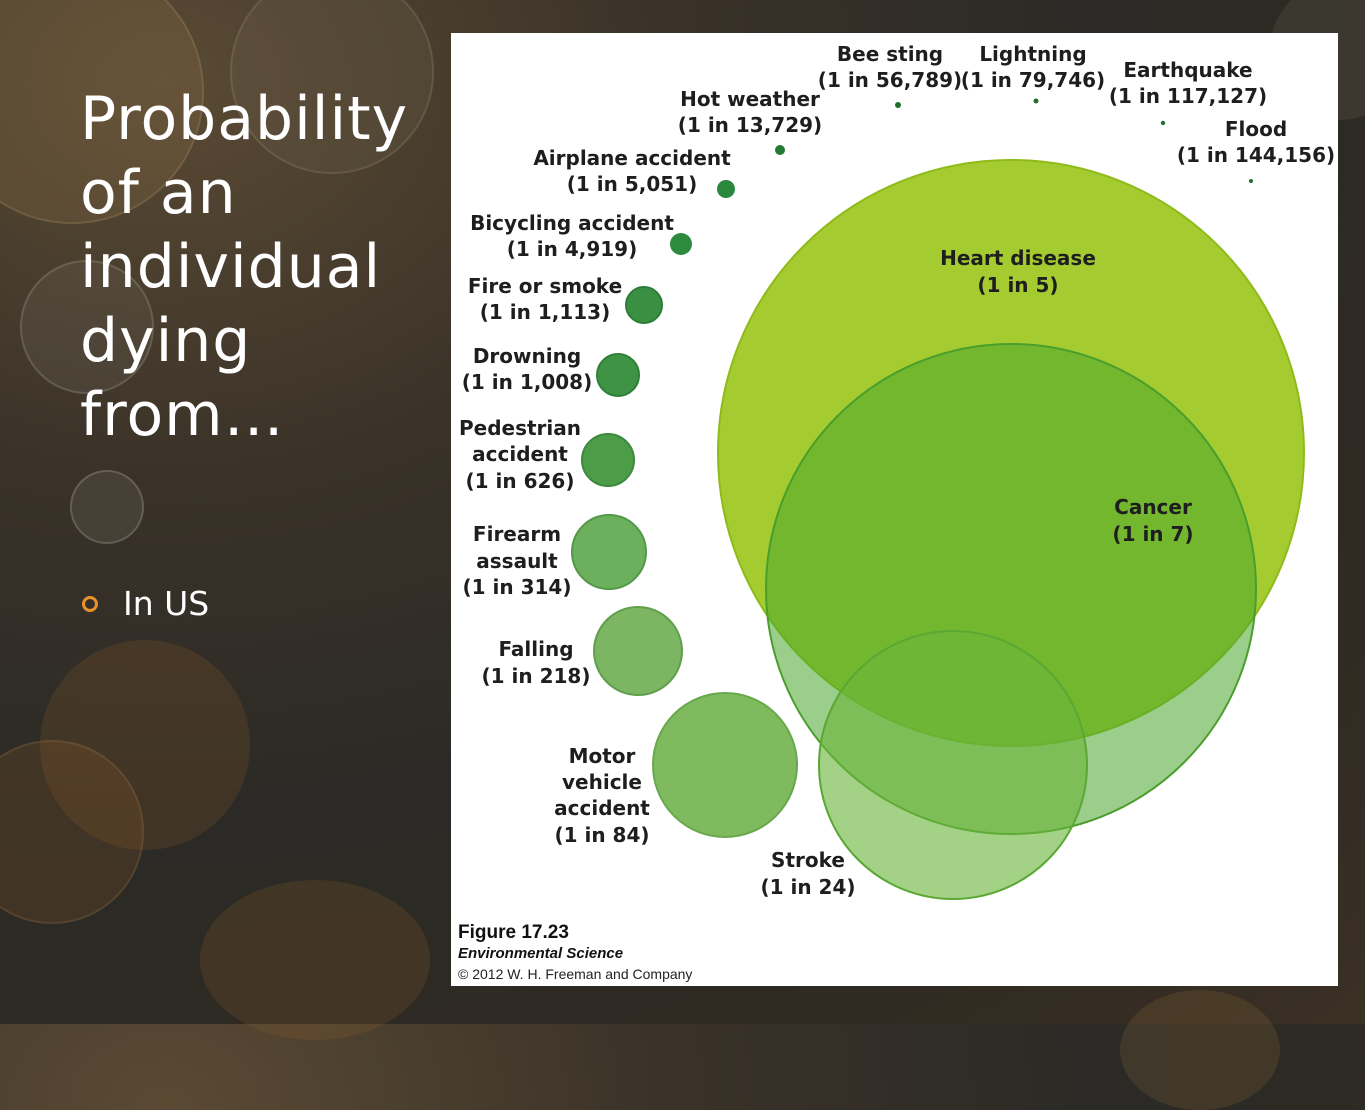  What do you see at coordinates (1152, 520) in the screenshot?
I see `label-cancer: Cancer (1 in 7)` at bounding box center [1152, 520].